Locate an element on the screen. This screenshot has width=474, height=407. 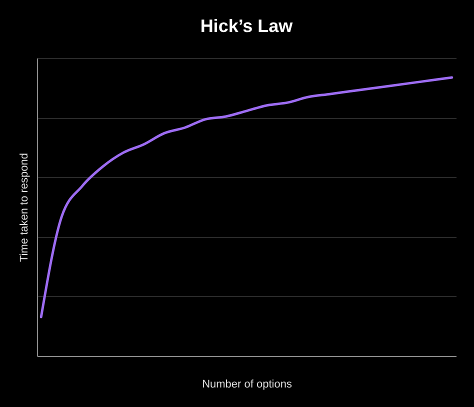
y-axis-title: Time taken to respond is located at coordinates (24, 207).